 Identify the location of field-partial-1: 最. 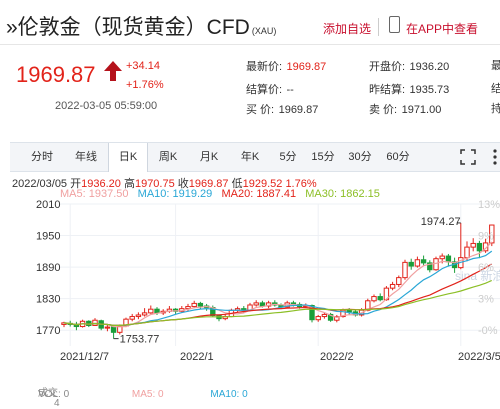
(495, 66).